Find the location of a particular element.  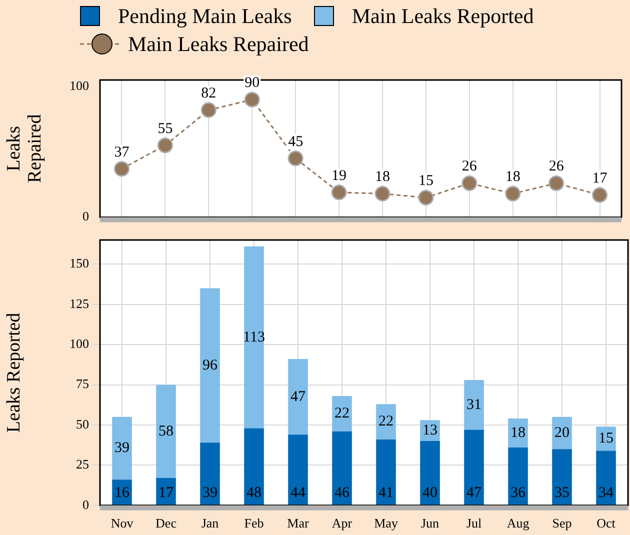

y-tick-label: 25 is located at coordinates (82, 464).